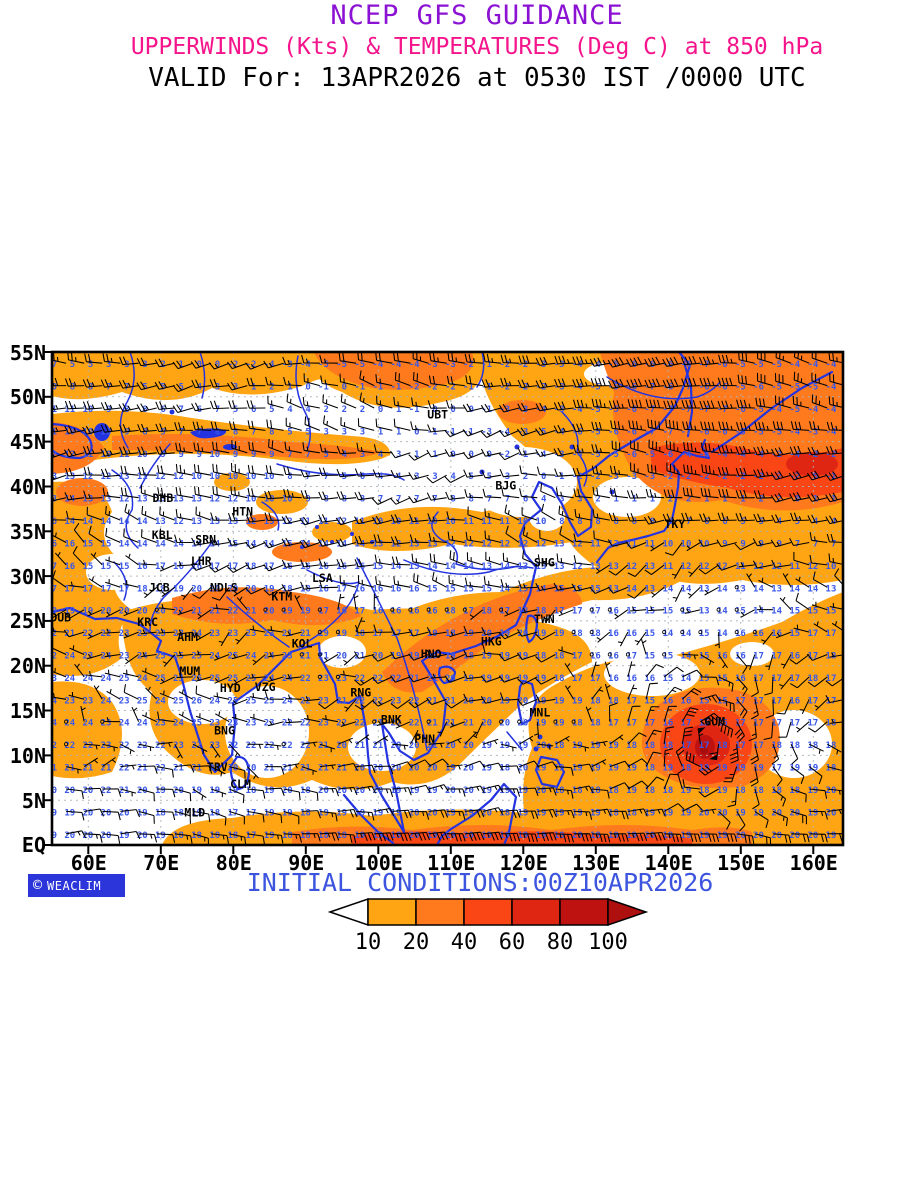 The width and height of the screenshot is (900, 1200). I want to click on svg-text: 0, so click(434, 410).